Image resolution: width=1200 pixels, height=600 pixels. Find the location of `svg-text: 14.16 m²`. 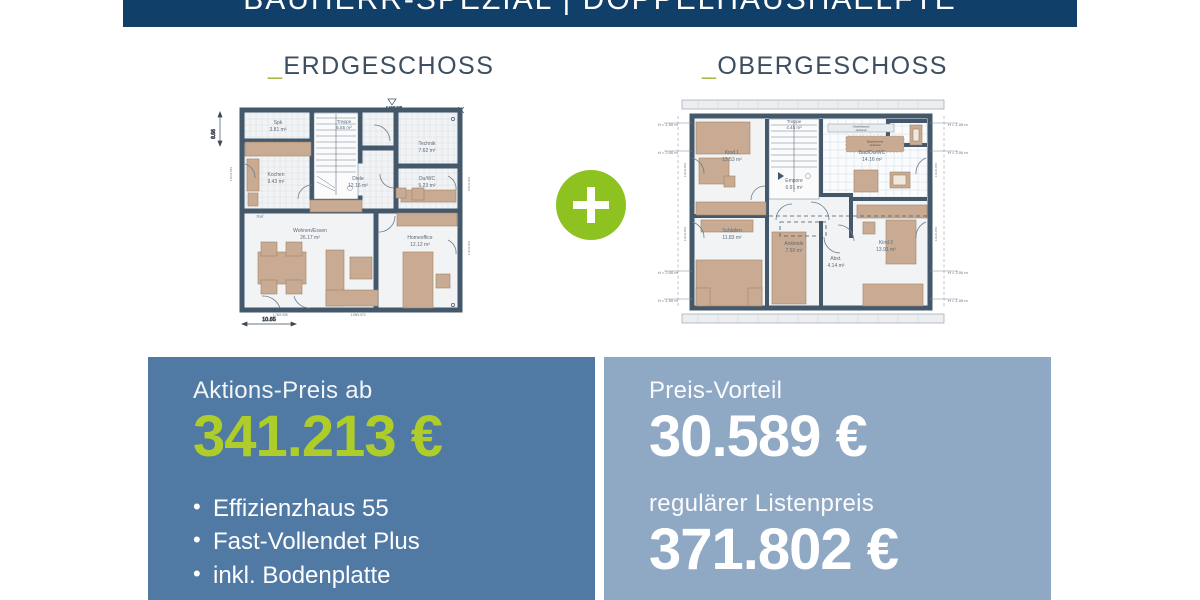

svg-text: 14.16 m² is located at coordinates (872, 160).